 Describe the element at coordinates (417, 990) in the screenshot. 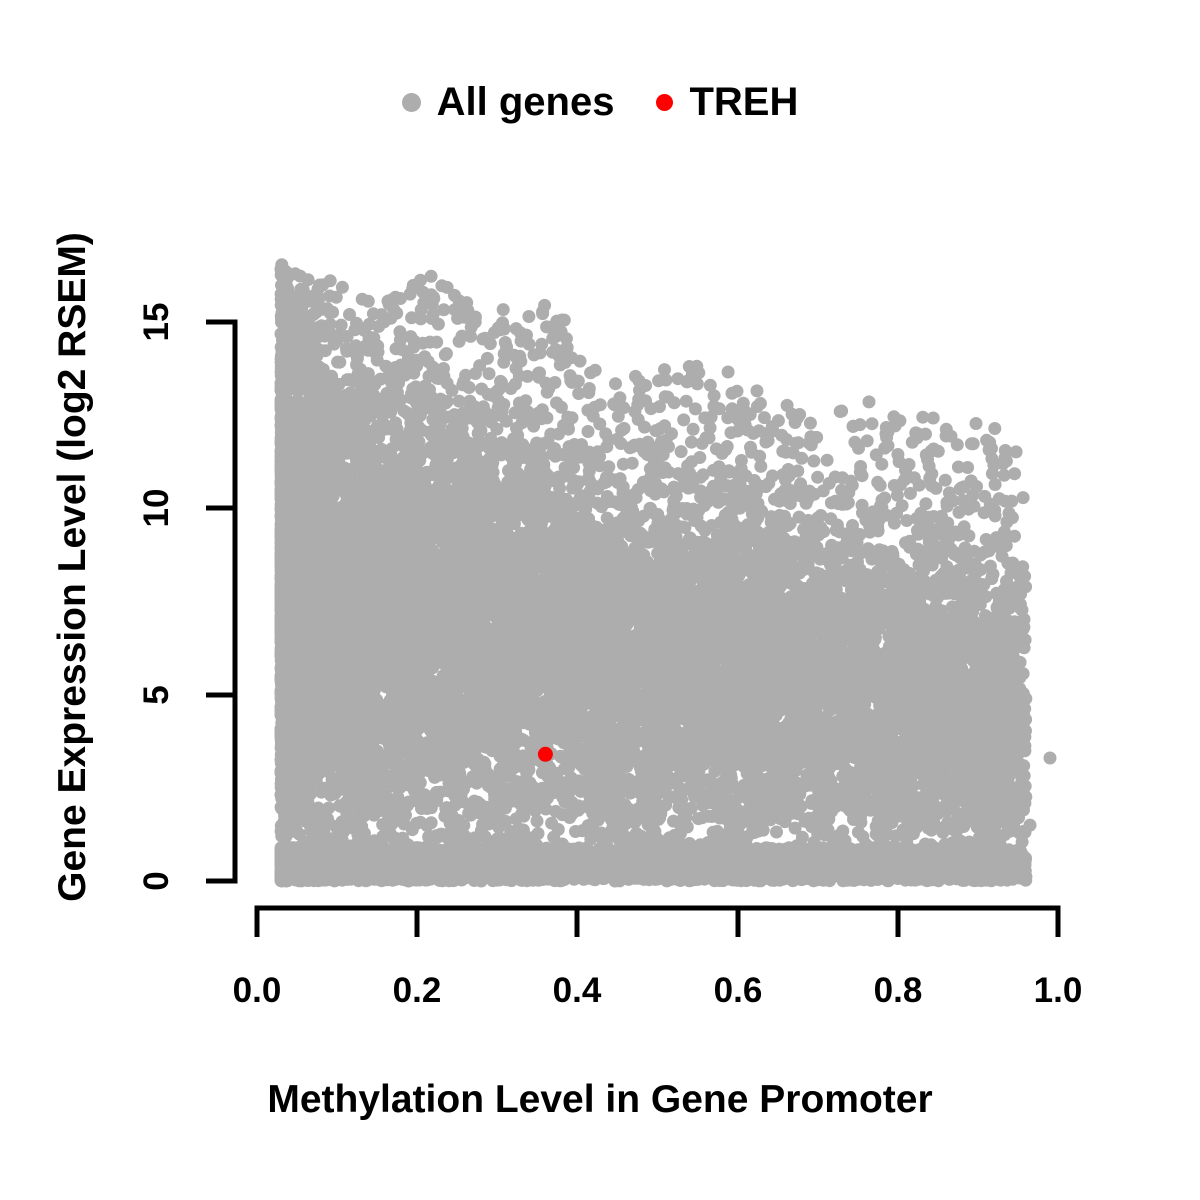

I see `x-tick-label-1: 0.2` at that location.